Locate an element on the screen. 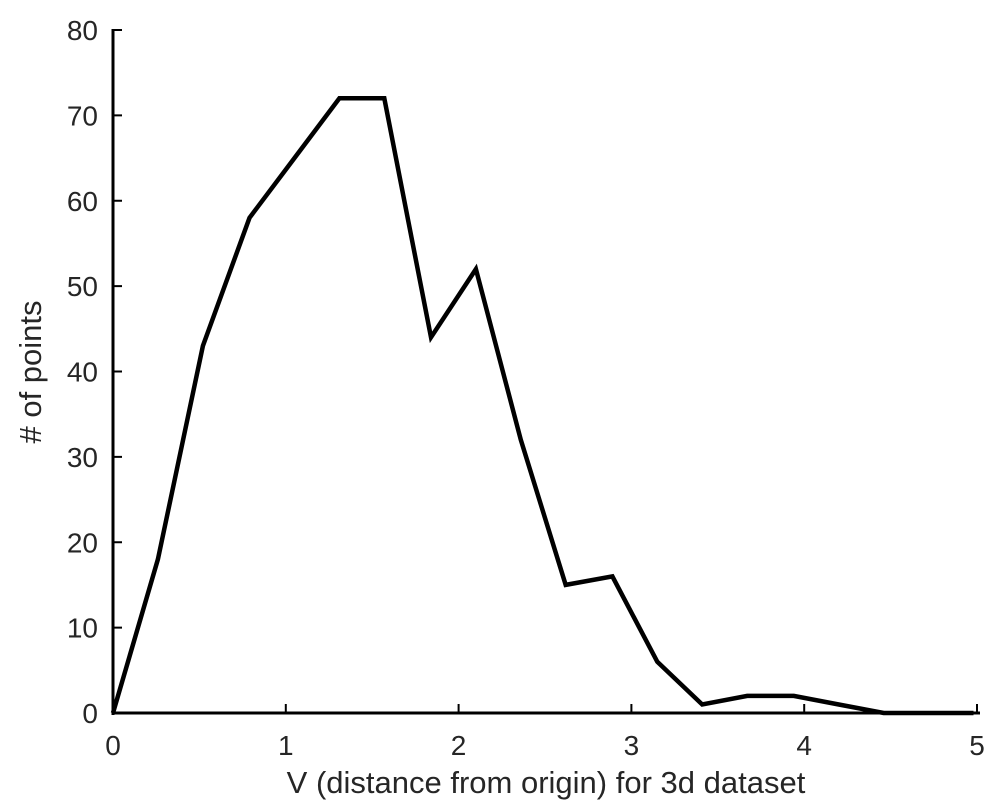  y-tick-label: 70 is located at coordinates (82, 115).